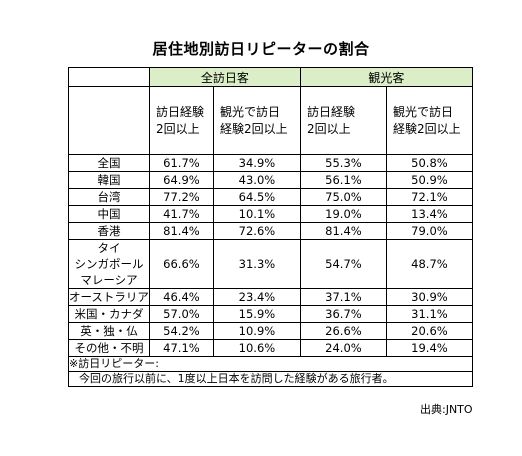  What do you see at coordinates (270, 379) in the screenshot?
I see `note-text: 今回の旅行以前に、1度以上日本を訪問した経験がある旅行者。` at bounding box center [270, 379].